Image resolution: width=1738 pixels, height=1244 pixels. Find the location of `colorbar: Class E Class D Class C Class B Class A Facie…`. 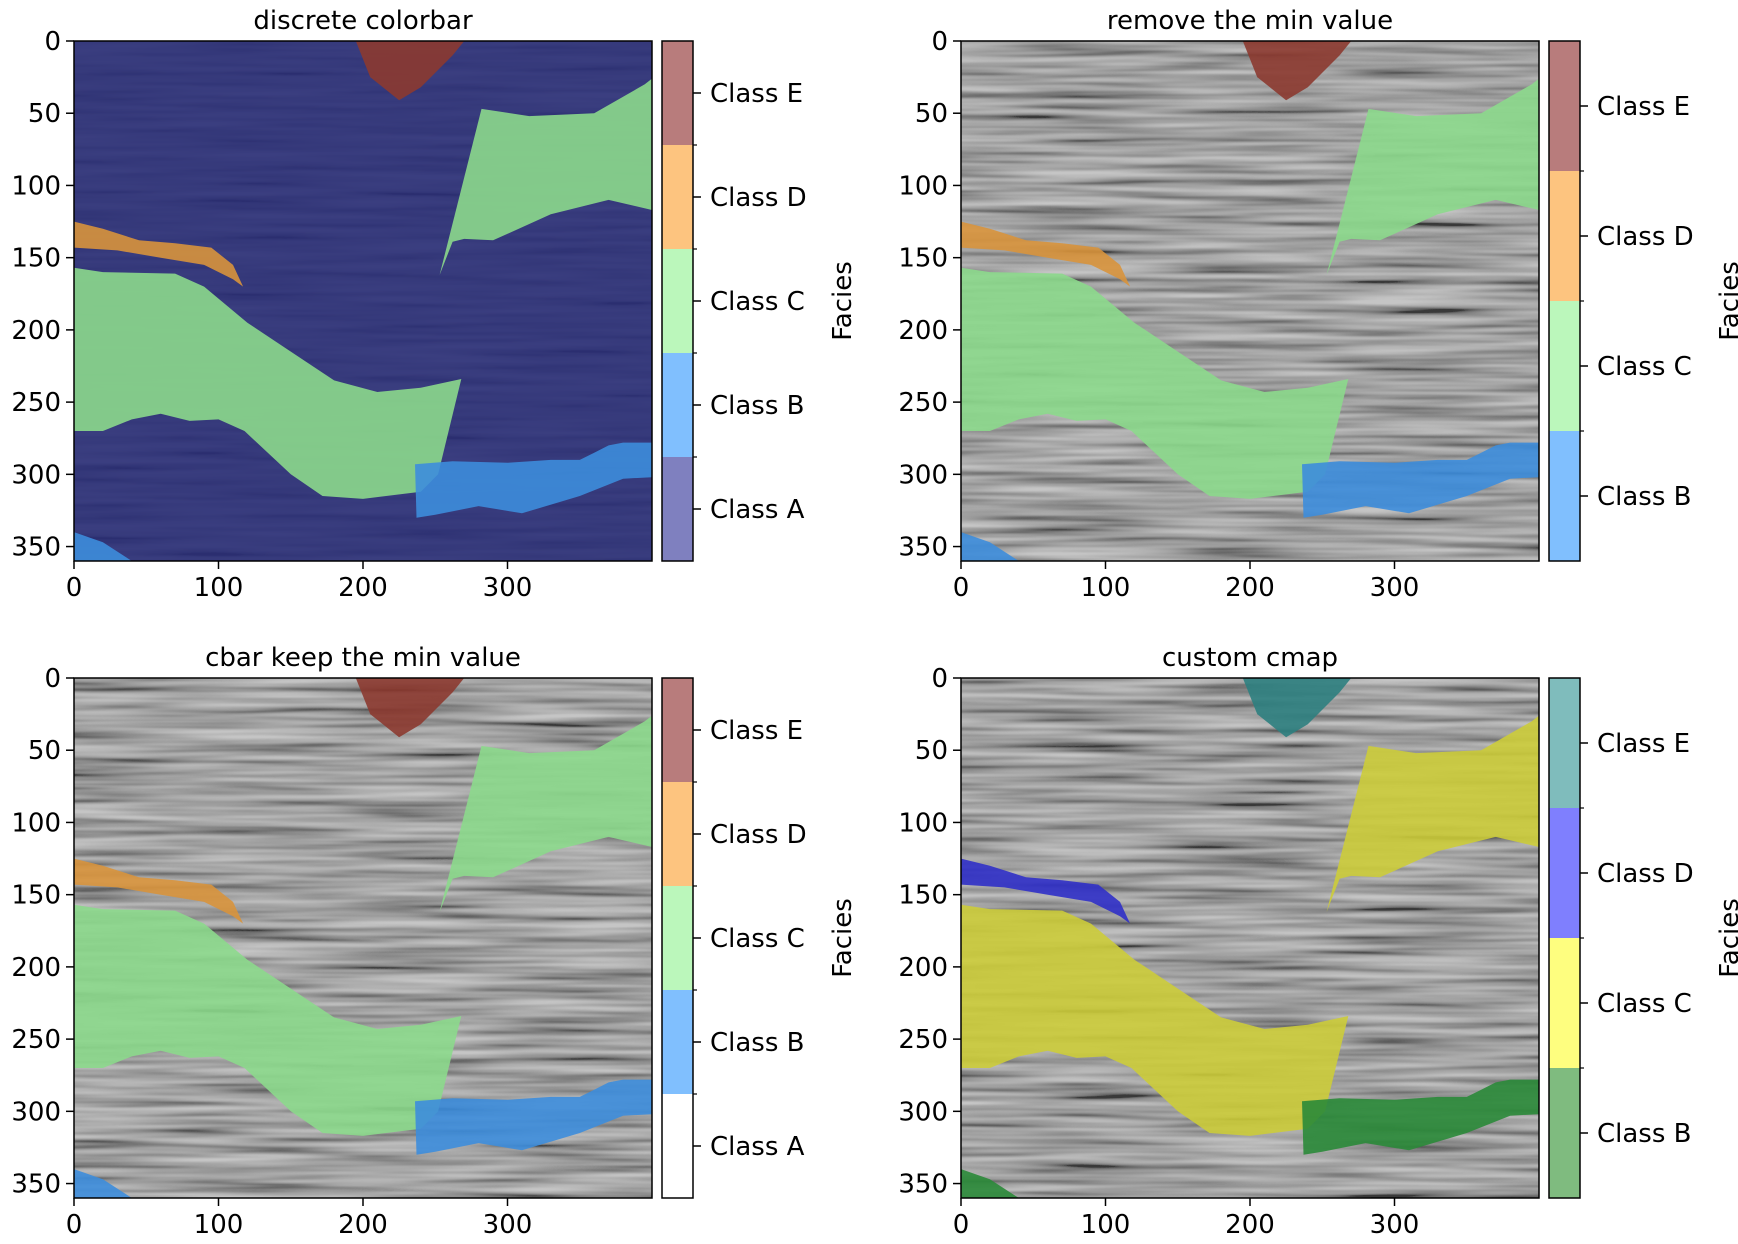

colorbar: Class E Class D Class C Class B Class A Facie… is located at coordinates (759, 301).